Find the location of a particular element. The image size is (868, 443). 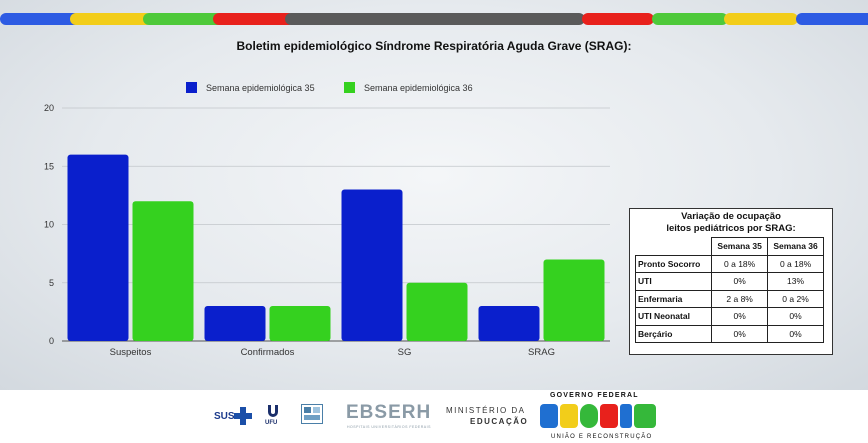

hospital-logo-icon is located at coordinates (312, 414).